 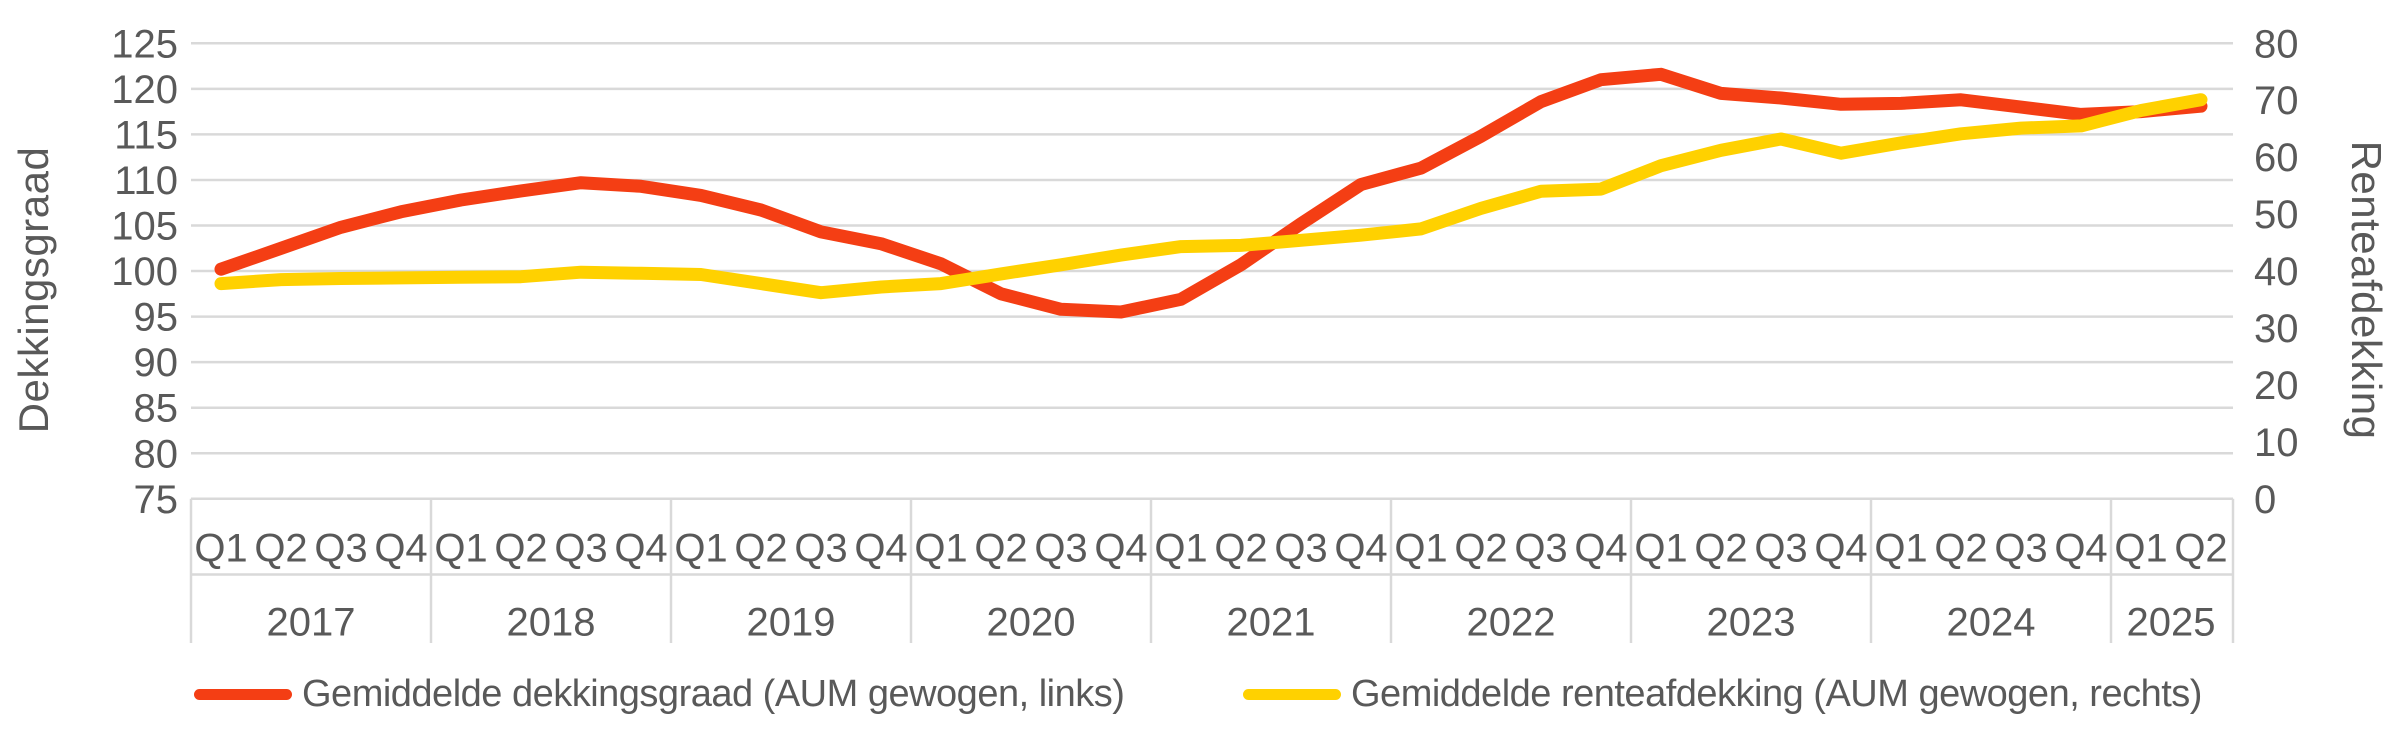 What do you see at coordinates (1271, 623) in the screenshot?
I see `year-label: 2021` at bounding box center [1271, 623].